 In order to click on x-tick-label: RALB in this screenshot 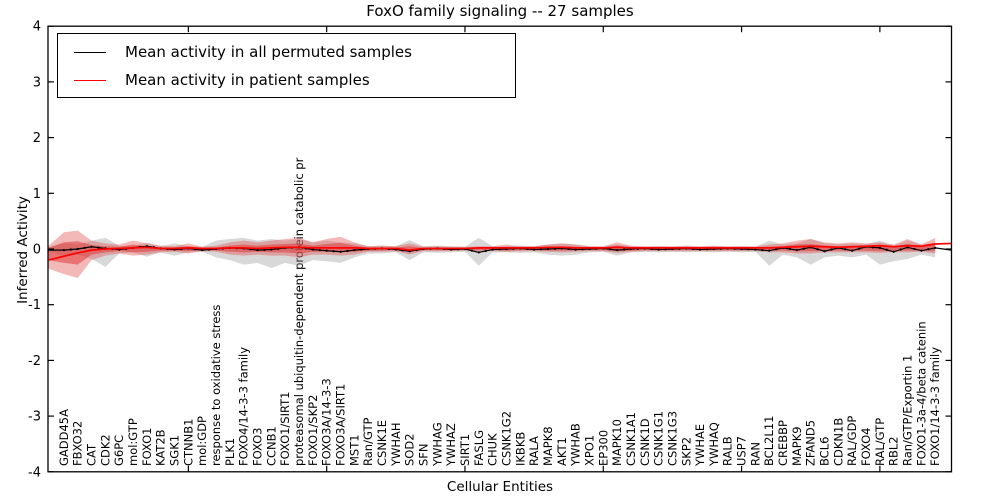, I will do `click(728, 451)`.